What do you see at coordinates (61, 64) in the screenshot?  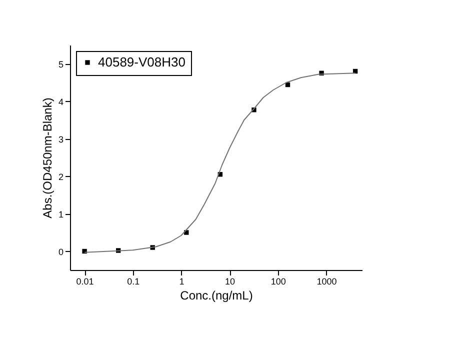 I see `y-tick-label: 5` at bounding box center [61, 64].